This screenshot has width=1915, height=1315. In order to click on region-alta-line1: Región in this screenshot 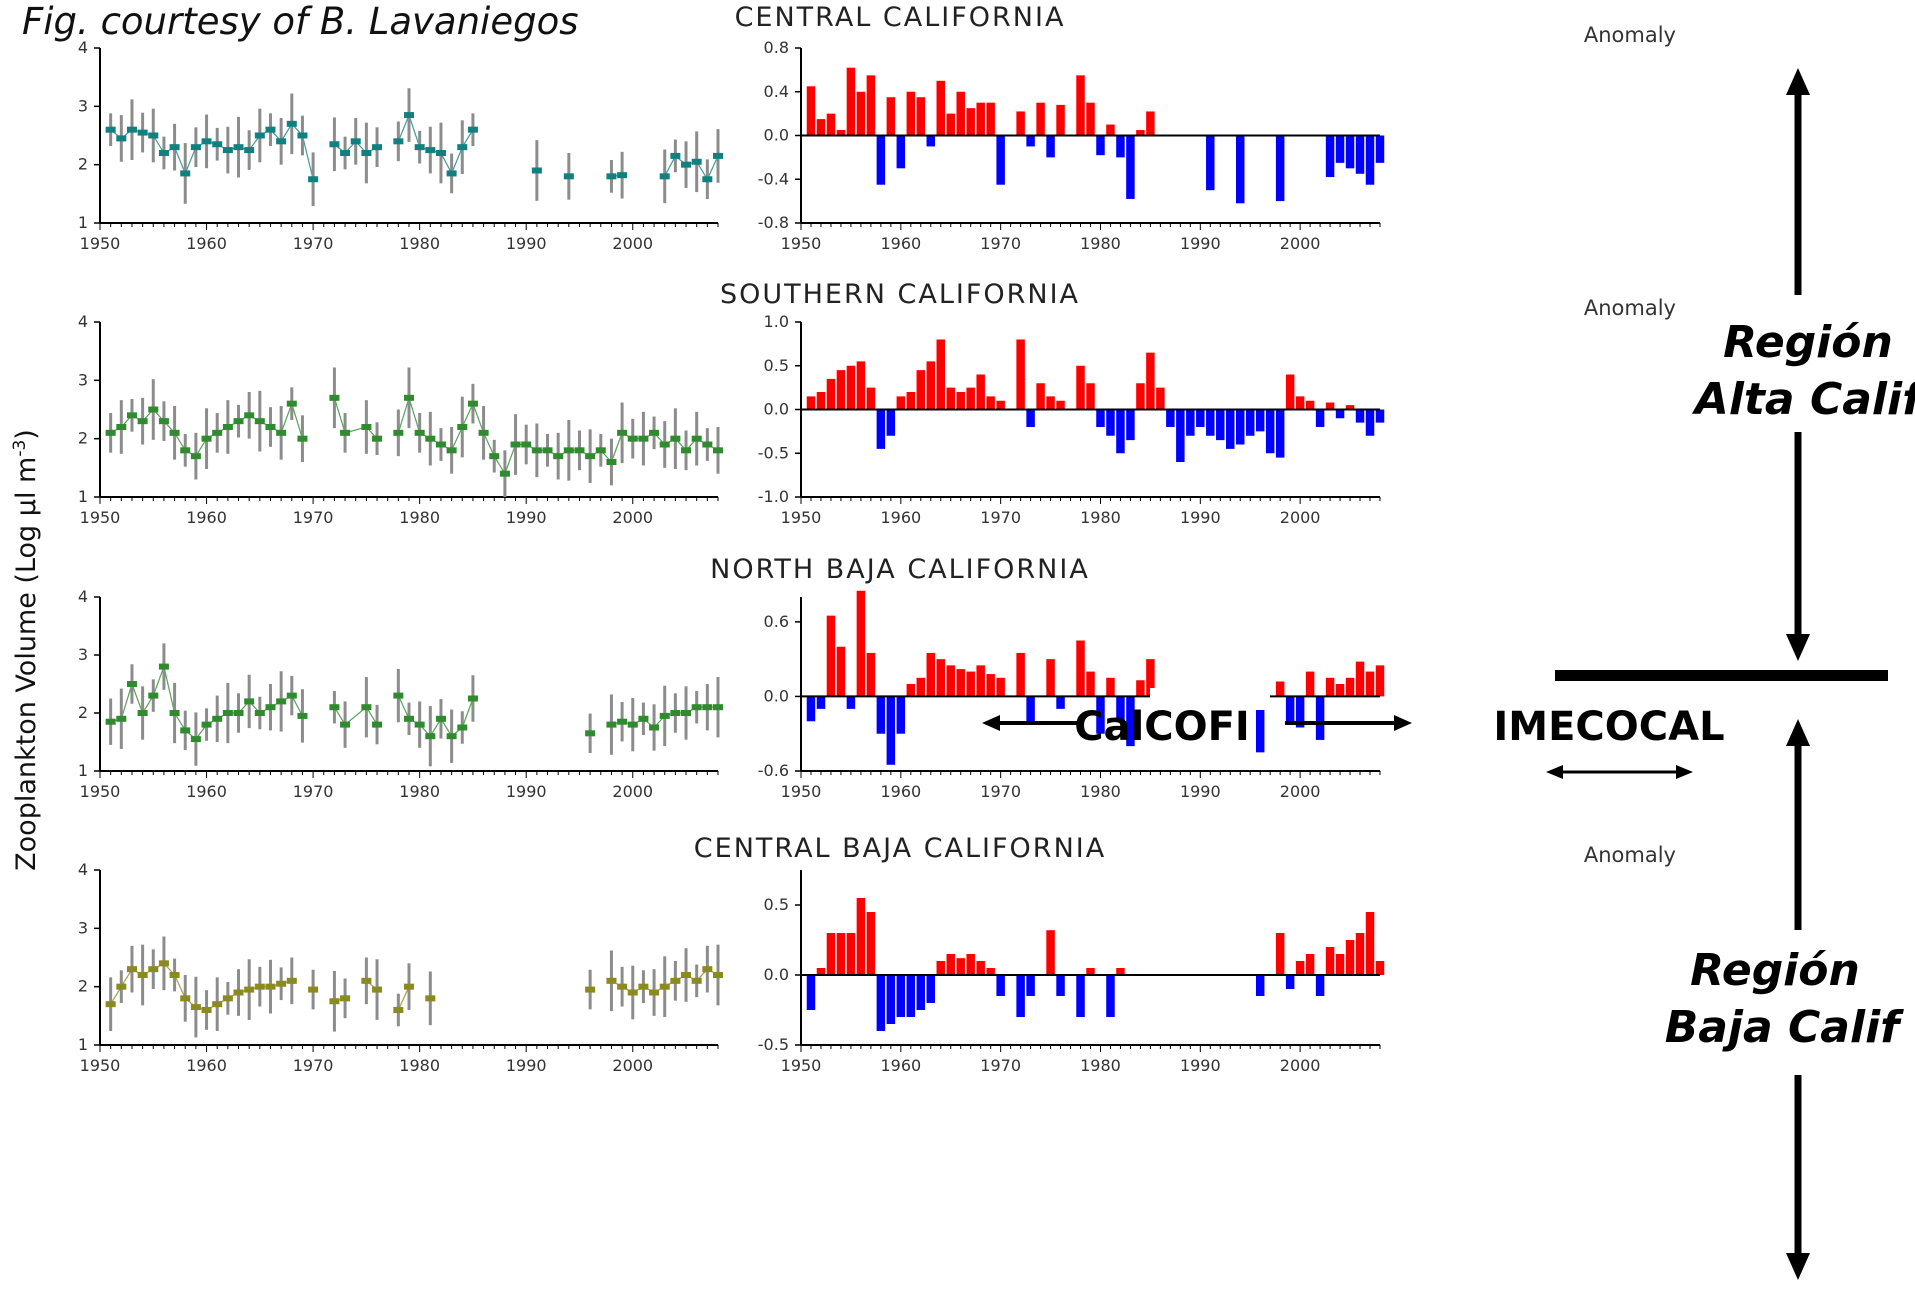, I will do `click(1808, 342)`.